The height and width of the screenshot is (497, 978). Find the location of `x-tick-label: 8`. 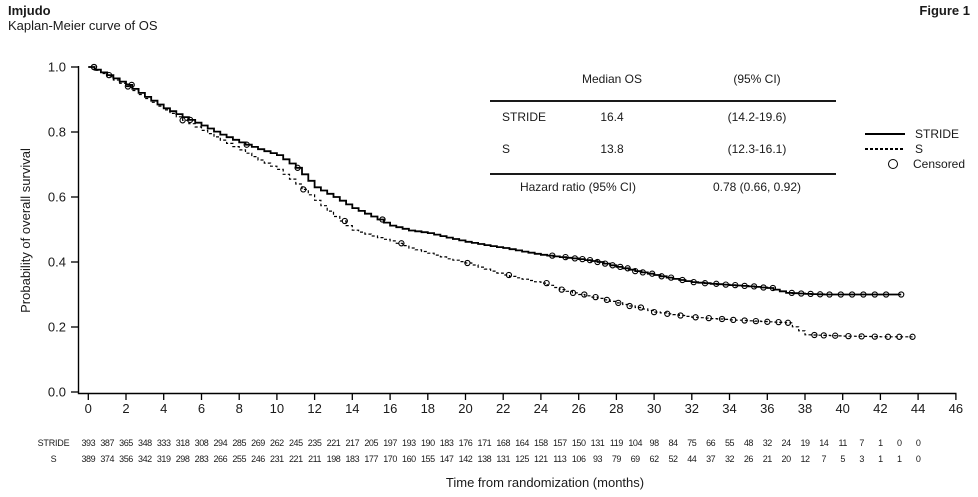

x-tick-label: 8 is located at coordinates (239, 408).